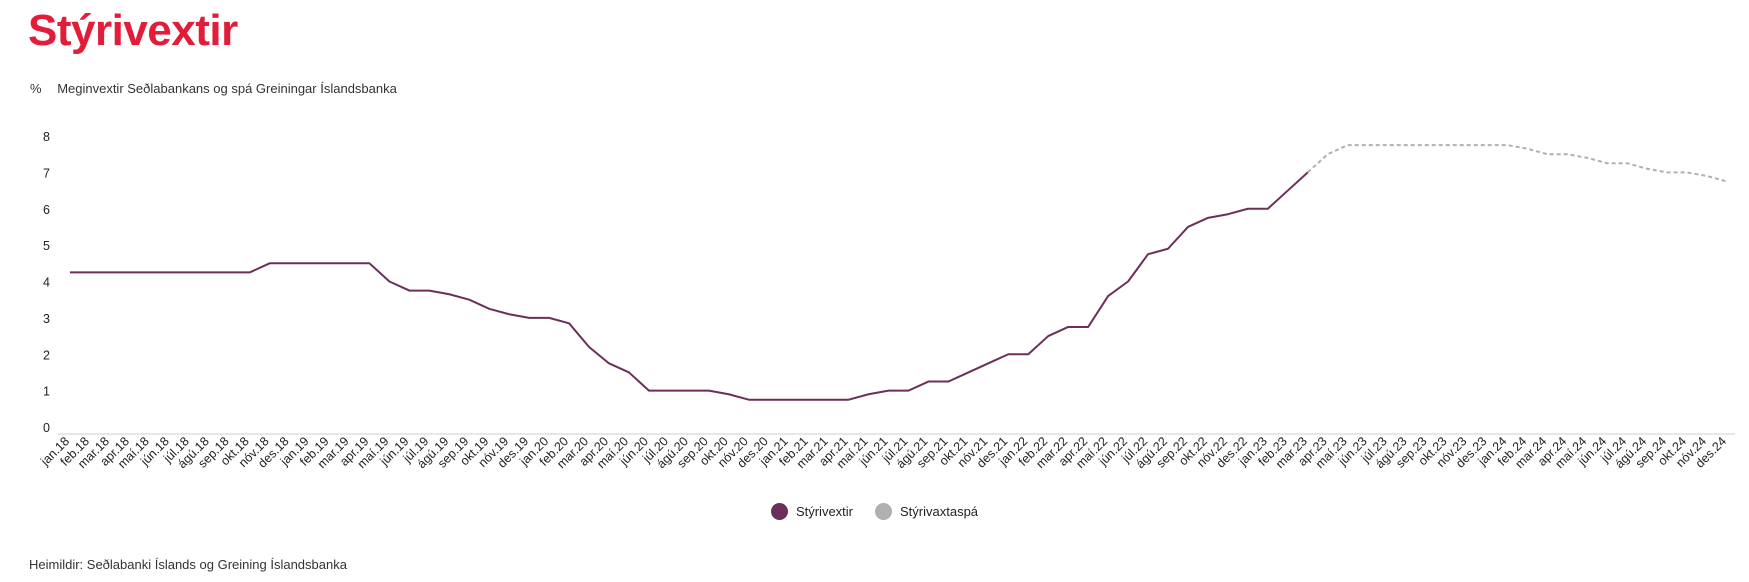 The image size is (1749, 582). I want to click on legend-marker-forecast, so click(883, 511).